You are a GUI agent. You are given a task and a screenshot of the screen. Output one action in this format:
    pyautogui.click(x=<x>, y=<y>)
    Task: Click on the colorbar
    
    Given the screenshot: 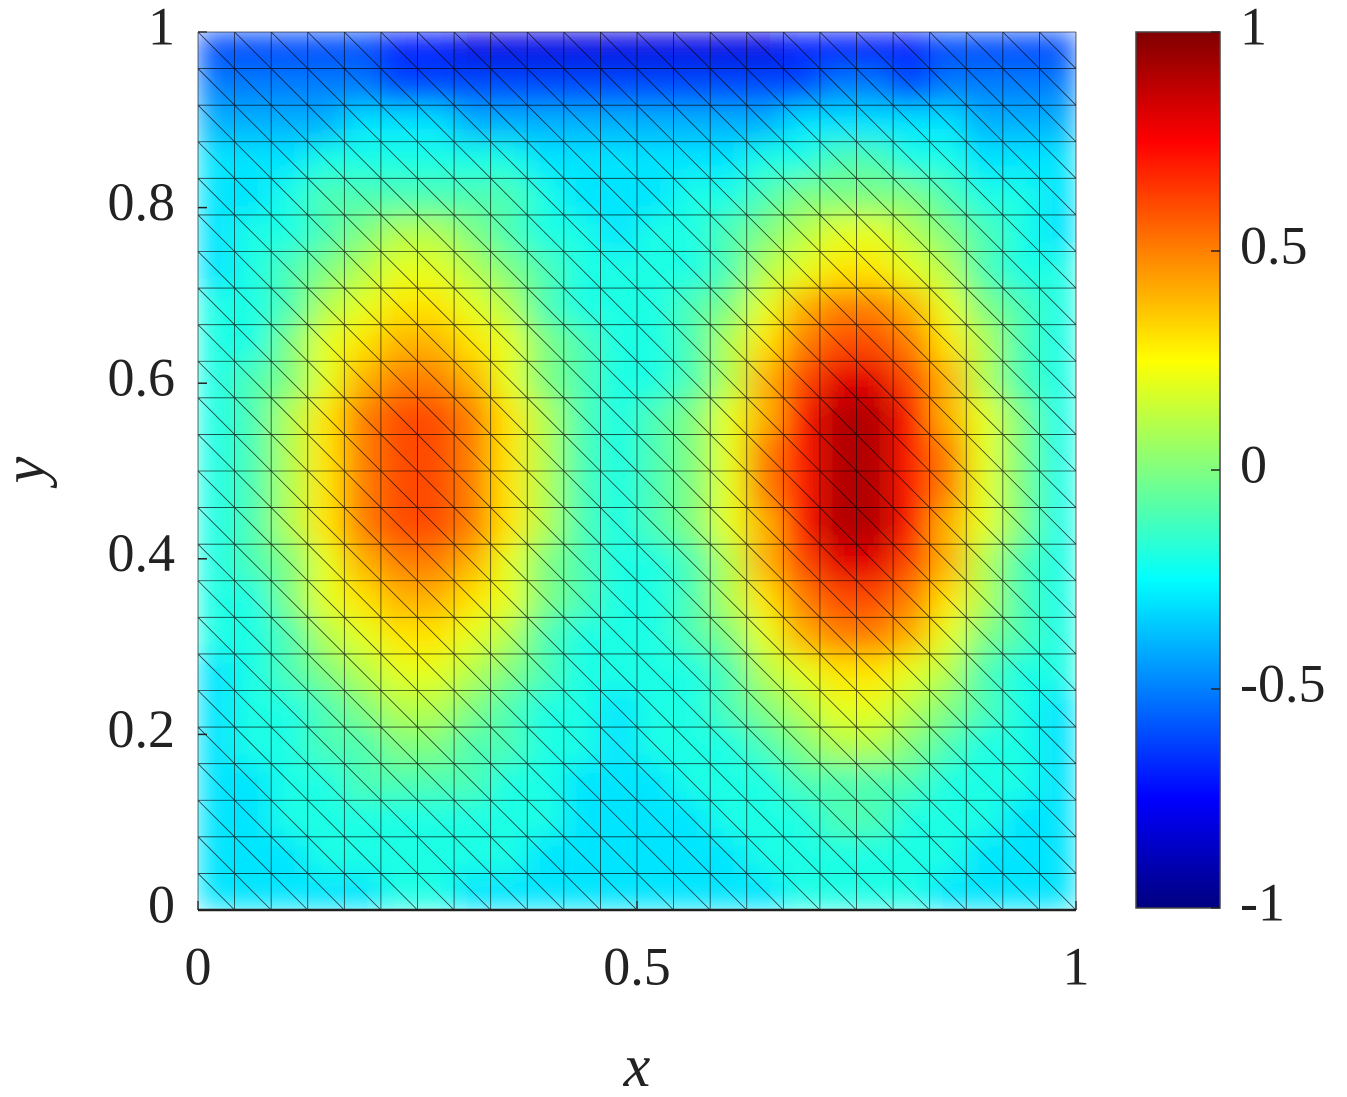 What is the action you would take?
    pyautogui.click(x=1178, y=470)
    